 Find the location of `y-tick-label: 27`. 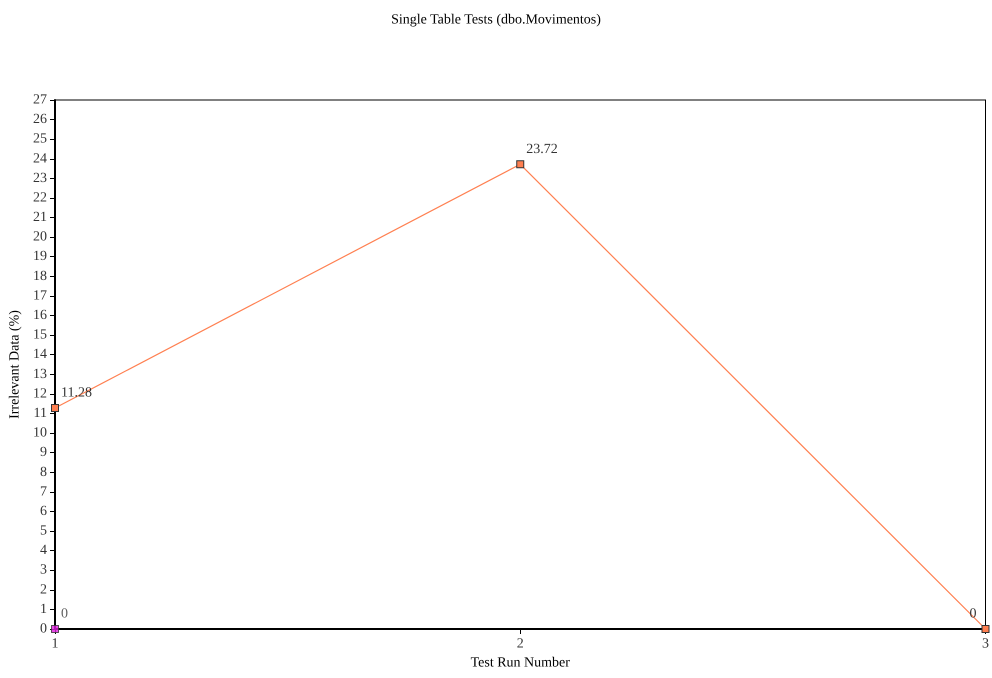

y-tick-label: 27 is located at coordinates (40, 100).